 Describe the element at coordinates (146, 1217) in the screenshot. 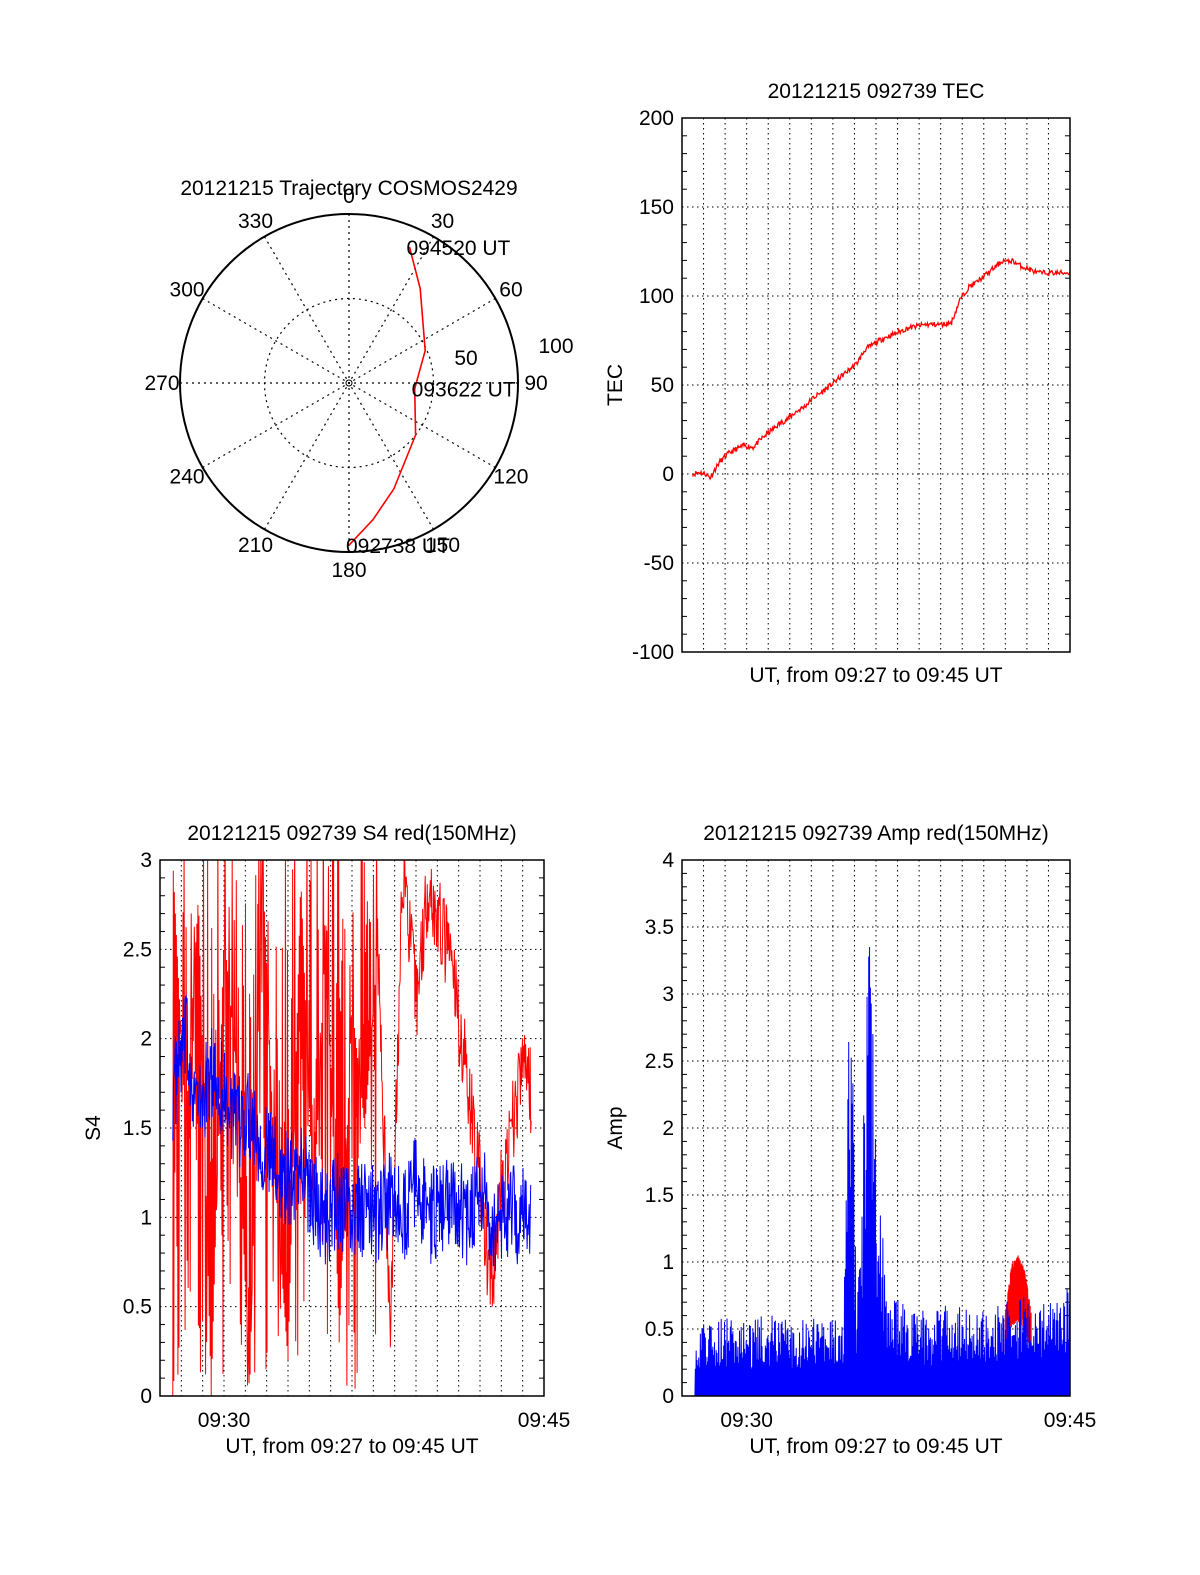

I see `s4-ytick-label: 1` at that location.